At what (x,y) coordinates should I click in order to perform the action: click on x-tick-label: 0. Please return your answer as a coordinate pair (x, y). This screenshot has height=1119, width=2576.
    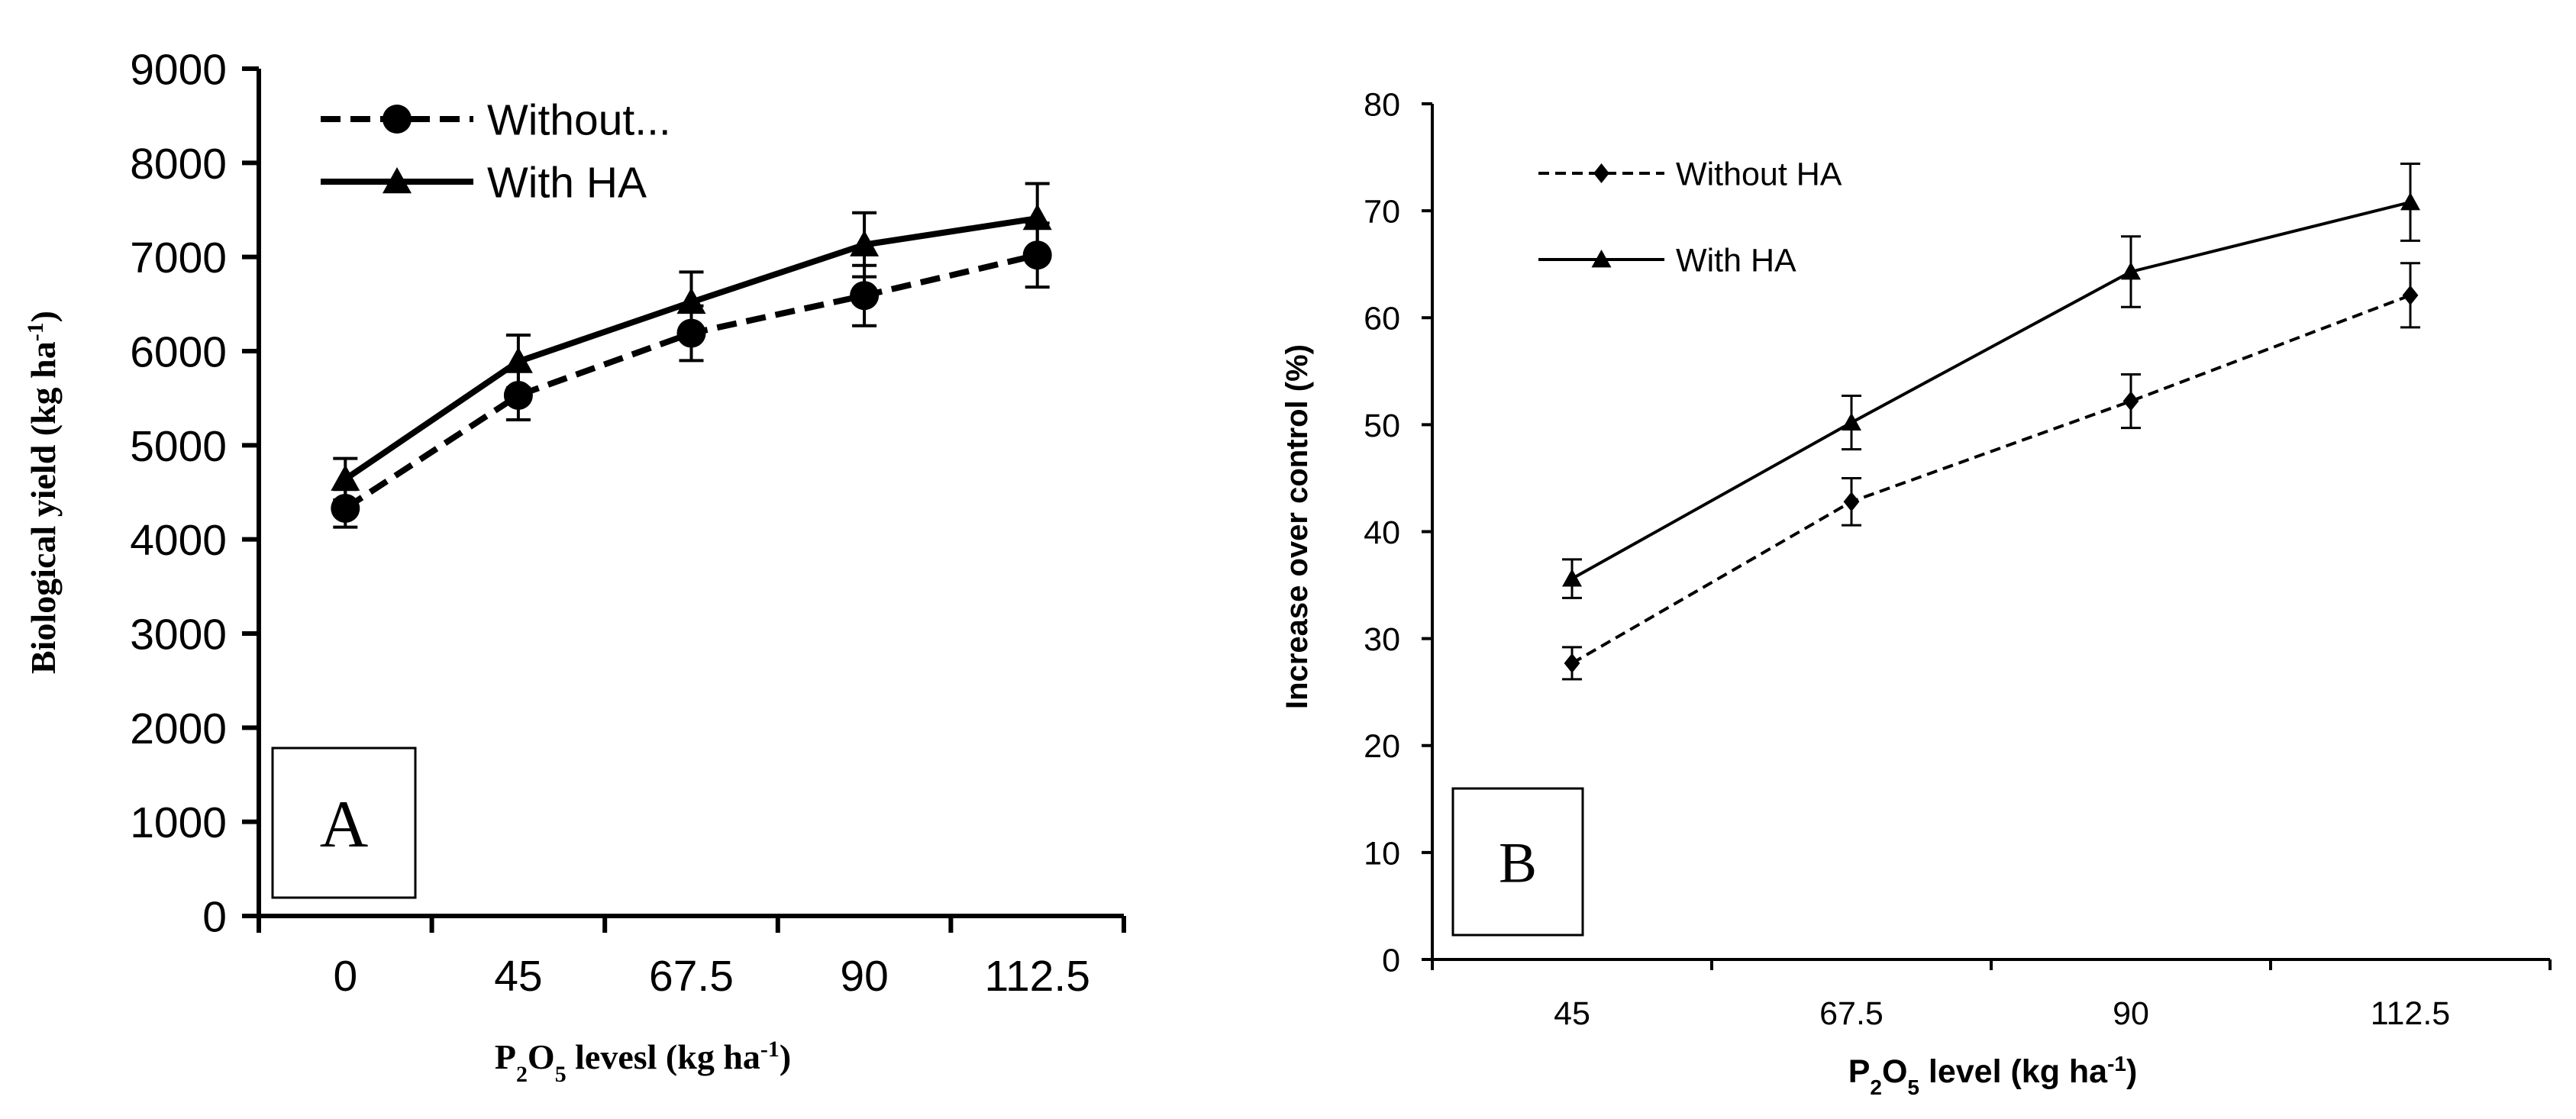
    Looking at the image, I should click on (345, 976).